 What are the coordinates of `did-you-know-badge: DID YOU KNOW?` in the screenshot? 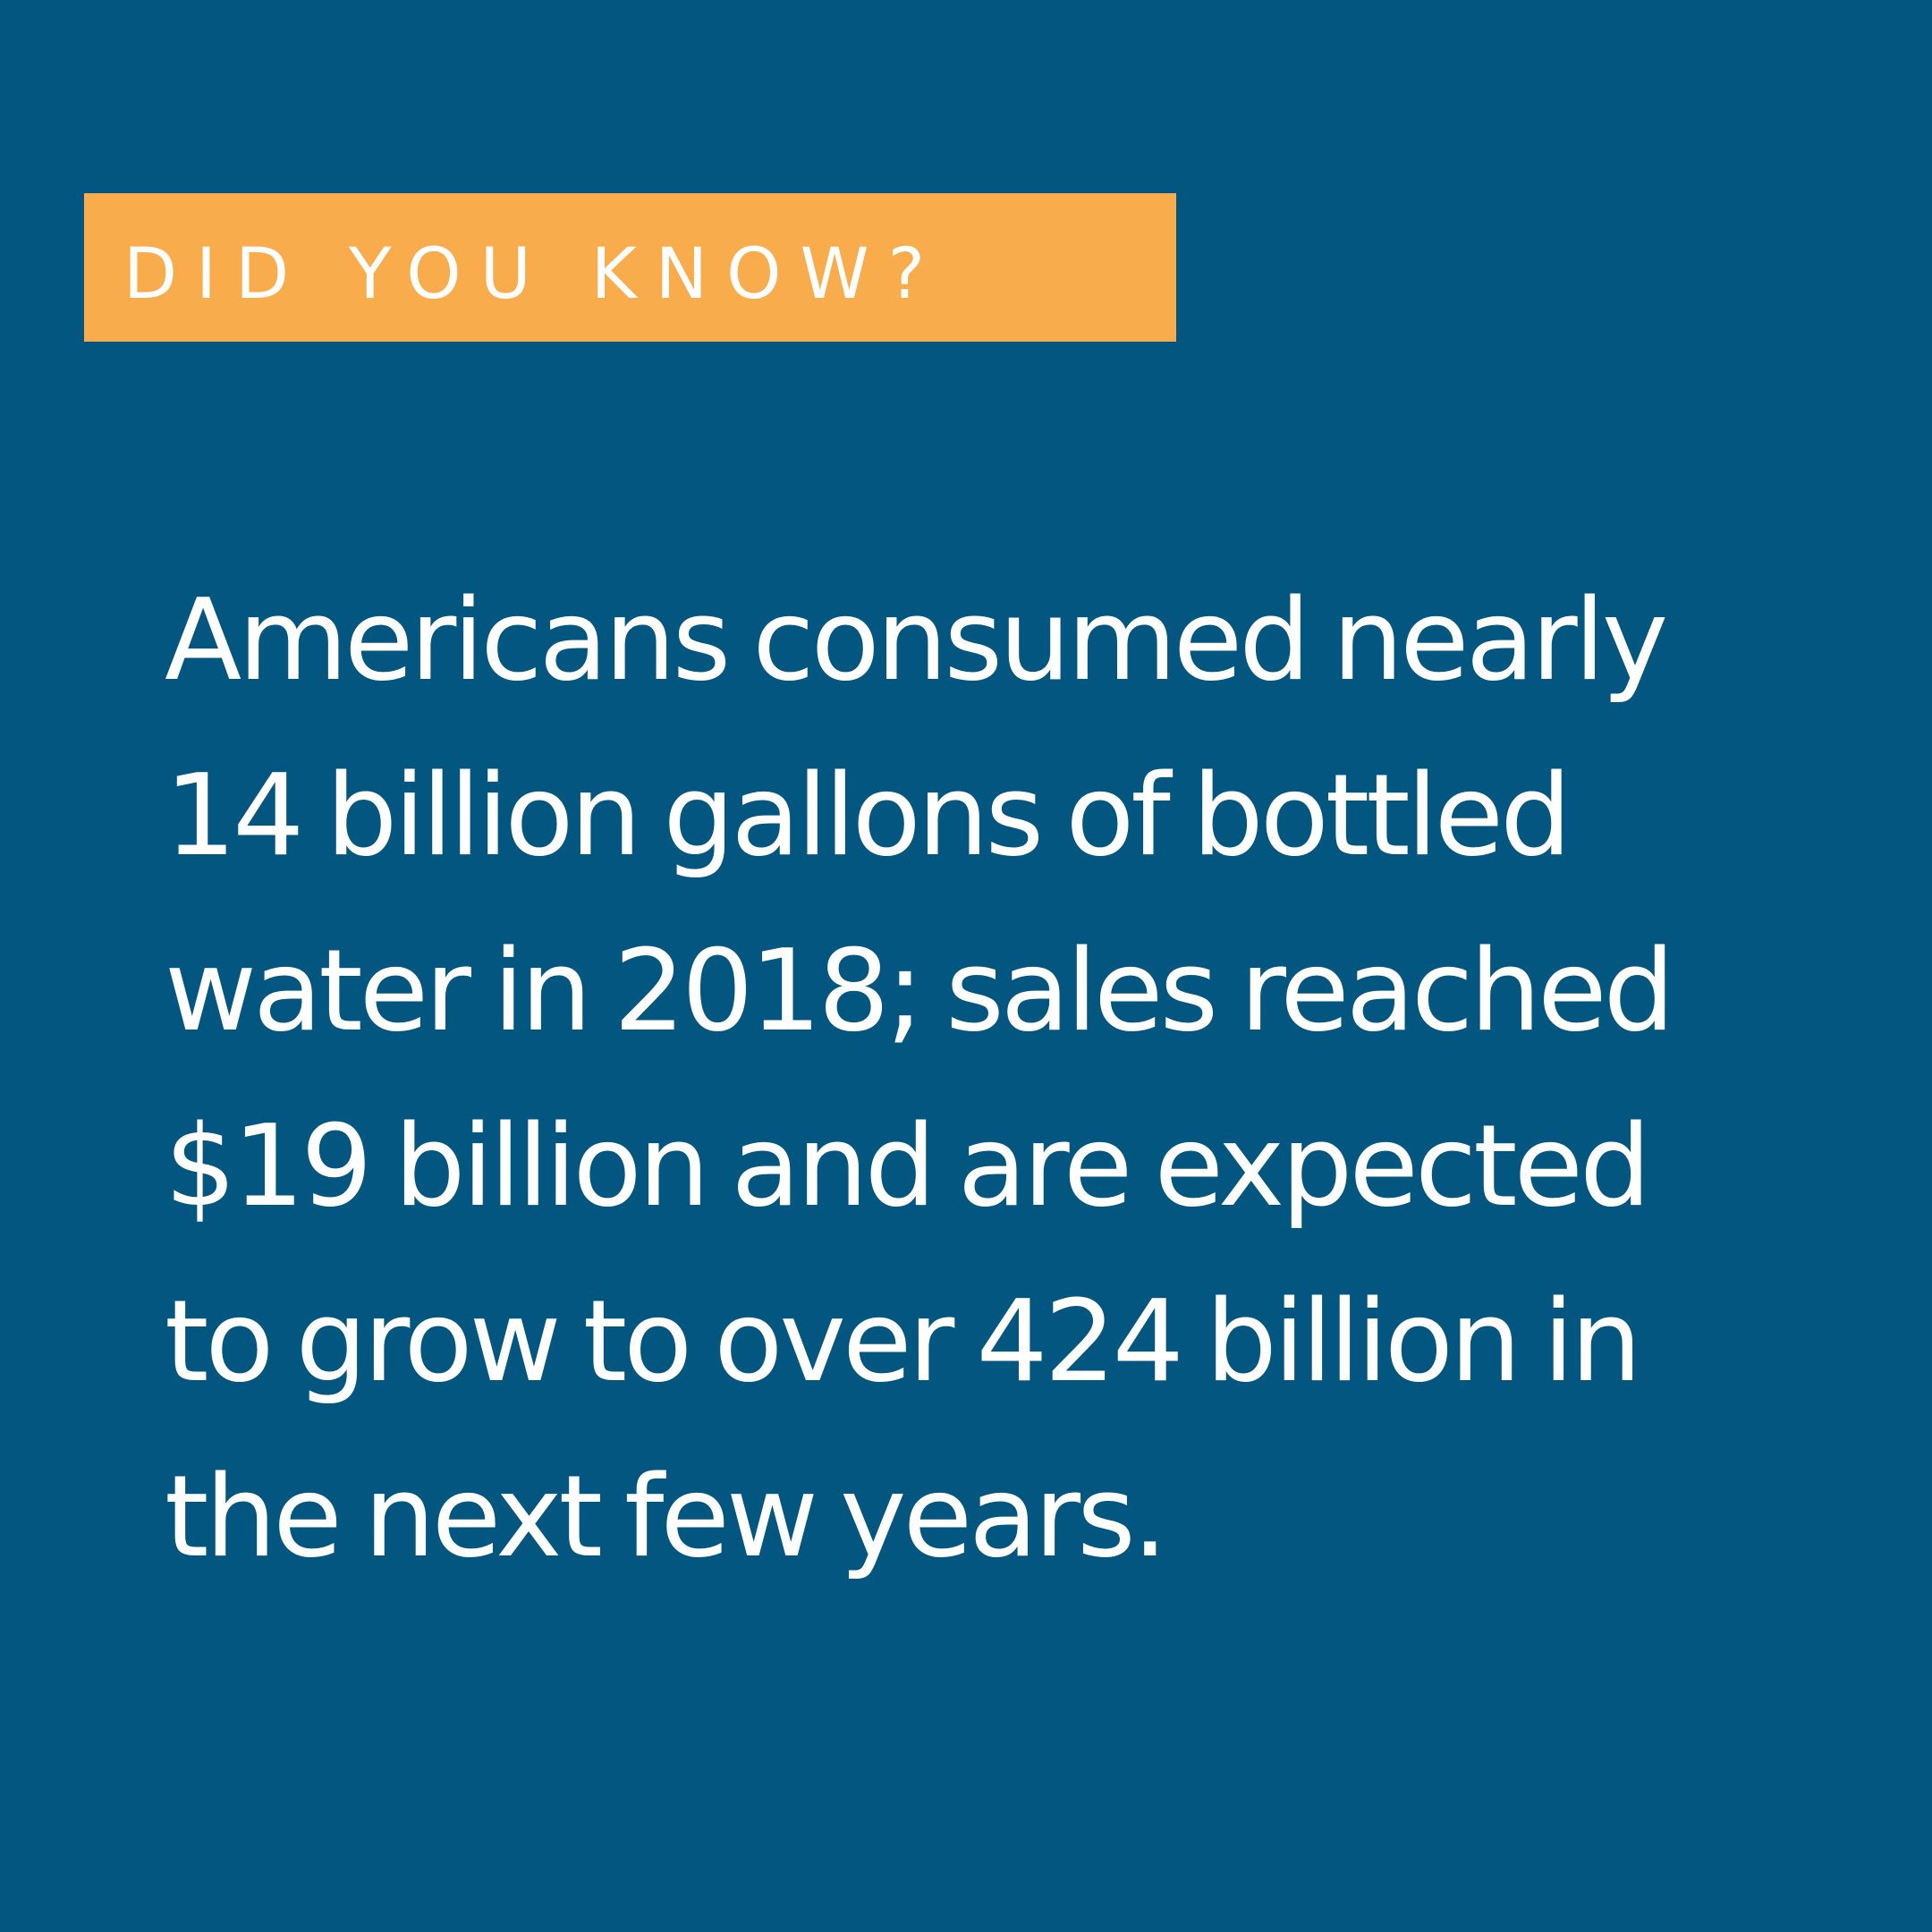 It's located at (630, 267).